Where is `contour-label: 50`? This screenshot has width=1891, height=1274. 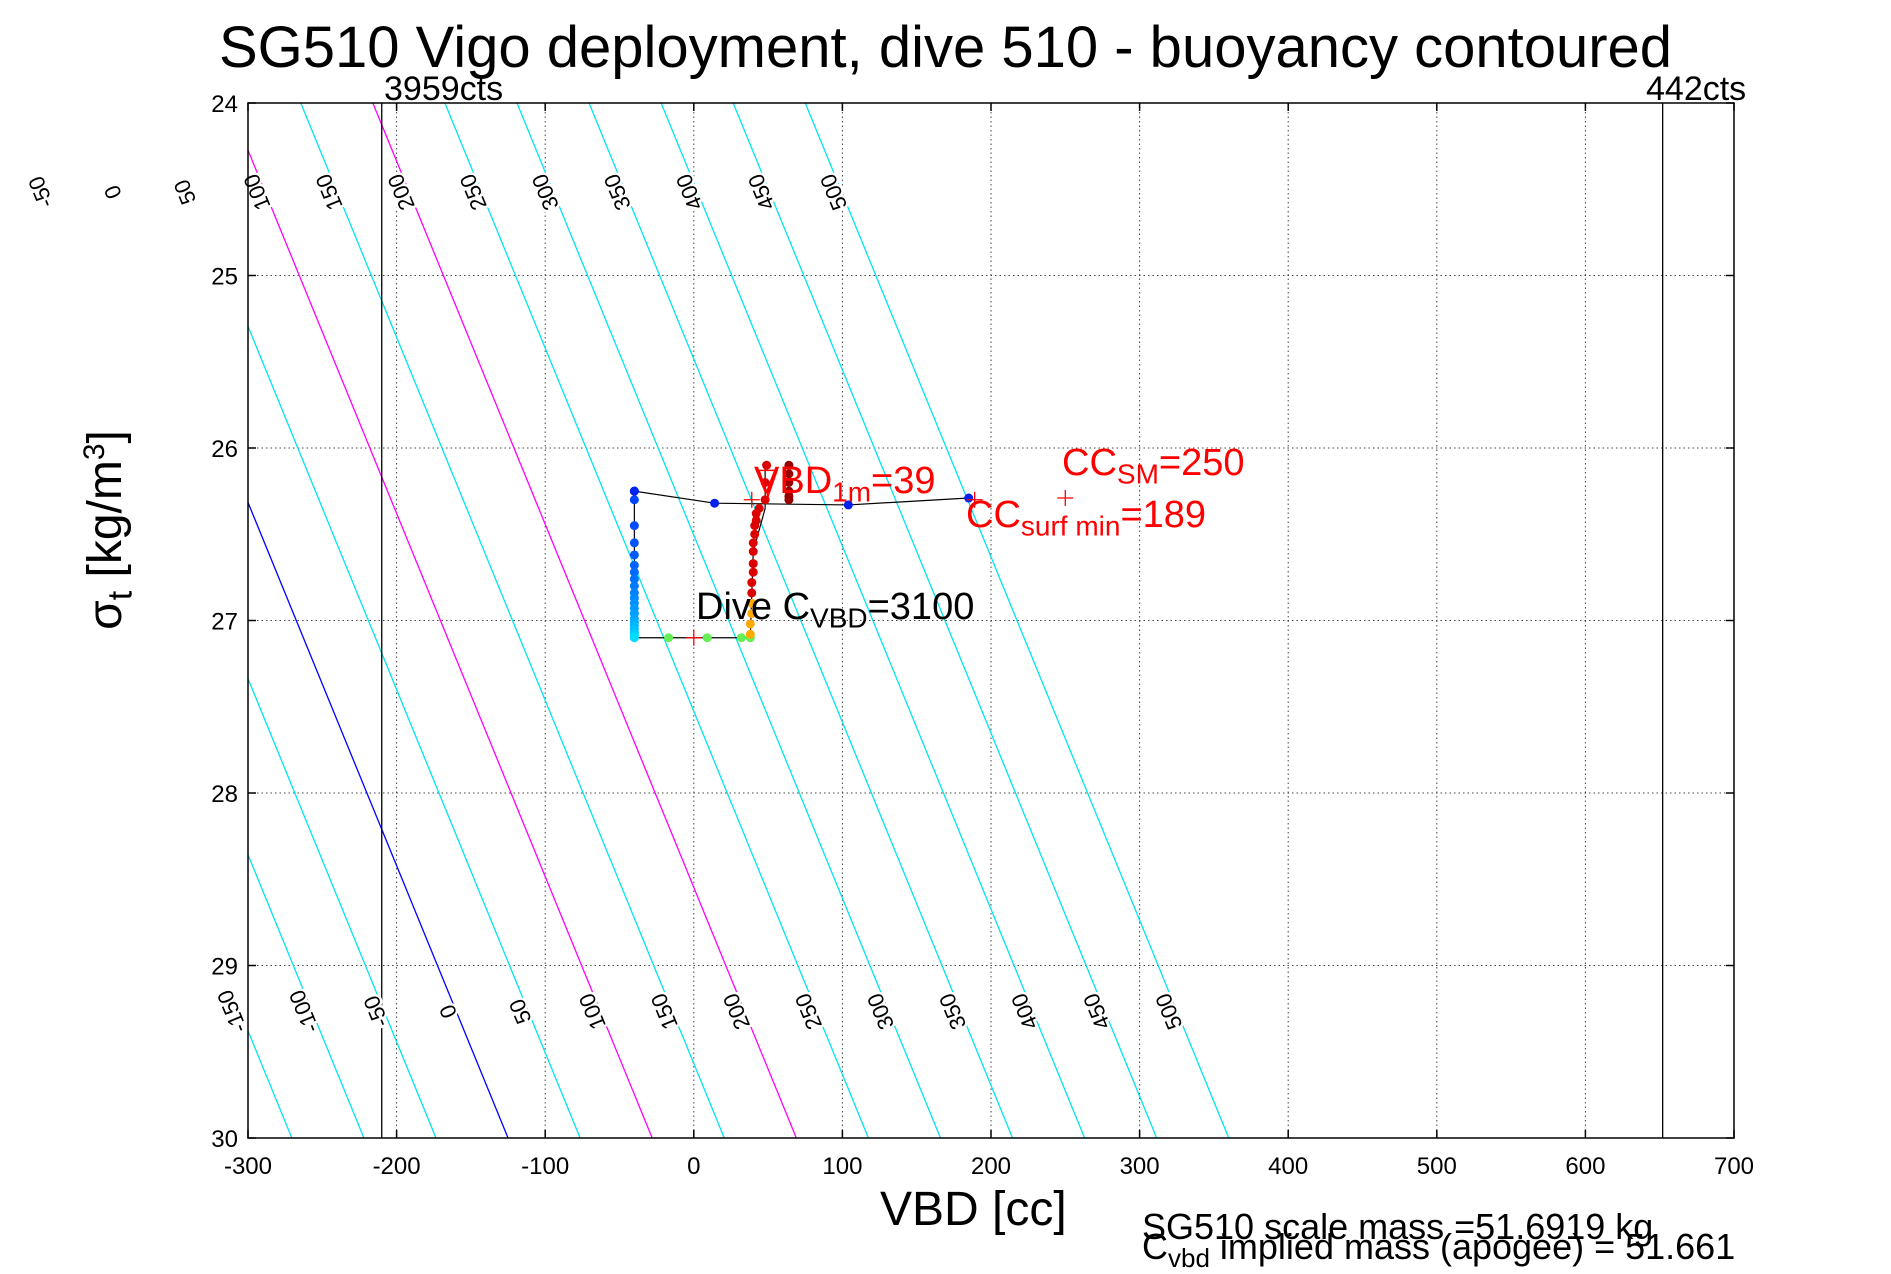
contour-label: 50 is located at coordinates (185, 192).